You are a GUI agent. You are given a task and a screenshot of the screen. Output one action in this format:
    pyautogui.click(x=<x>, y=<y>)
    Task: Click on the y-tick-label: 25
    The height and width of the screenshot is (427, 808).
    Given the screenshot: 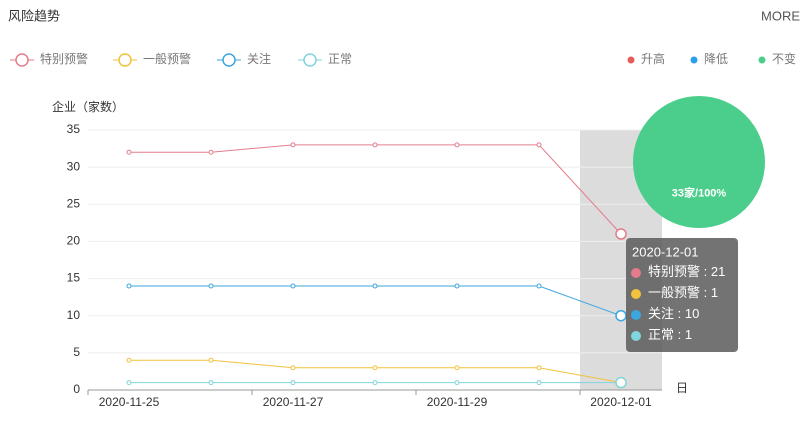 What is the action you would take?
    pyautogui.click(x=74, y=203)
    